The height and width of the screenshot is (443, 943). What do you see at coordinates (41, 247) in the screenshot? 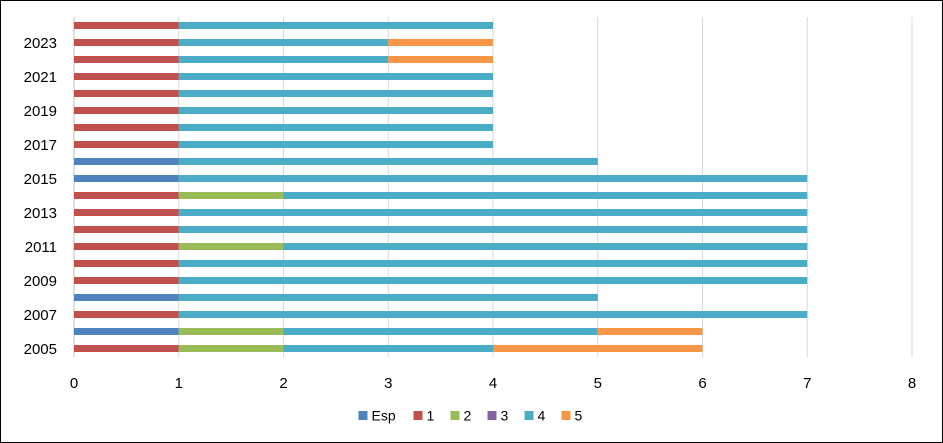
I see `y-tick-label-2011: 2011` at bounding box center [41, 247].